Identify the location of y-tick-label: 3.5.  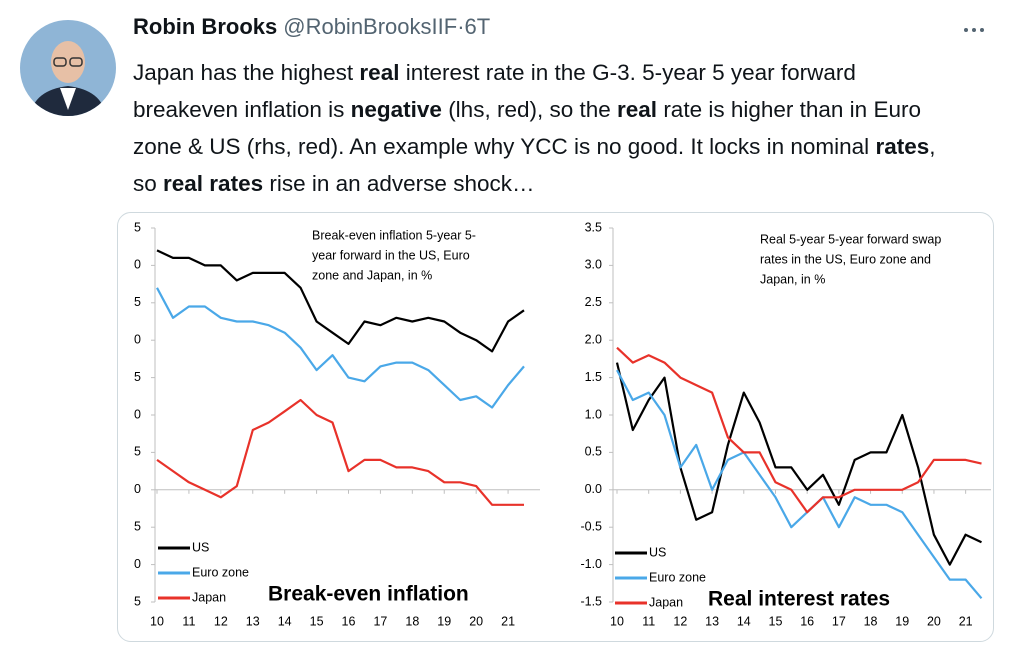
(593, 227).